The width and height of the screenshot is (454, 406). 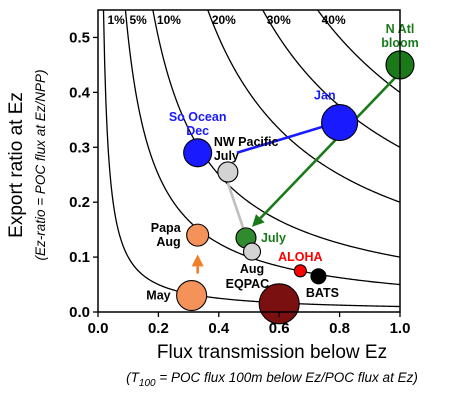 I want to click on point-label: BATS, so click(x=322, y=293).